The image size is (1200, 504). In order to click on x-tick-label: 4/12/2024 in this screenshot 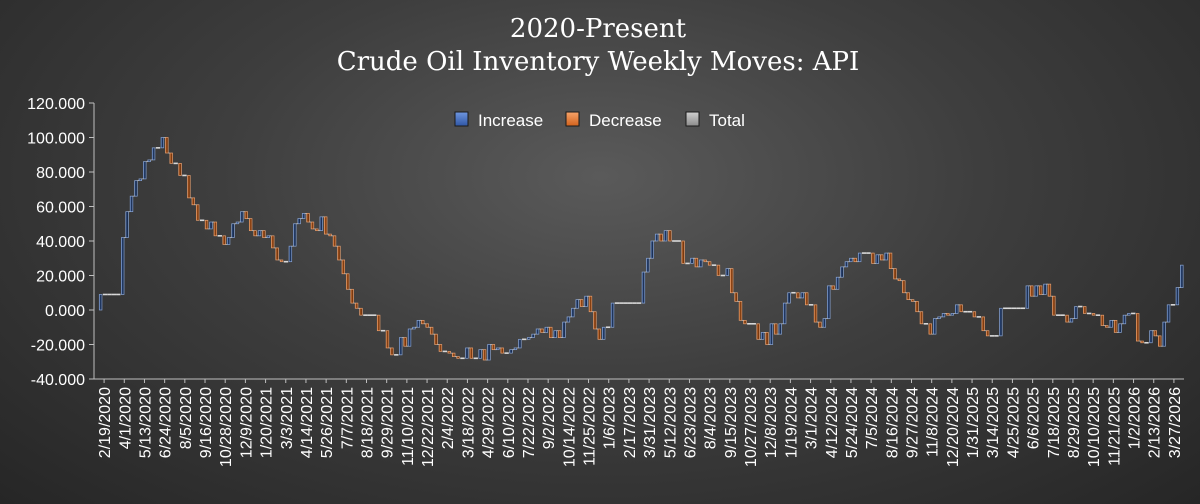, I will do `click(832, 422)`.